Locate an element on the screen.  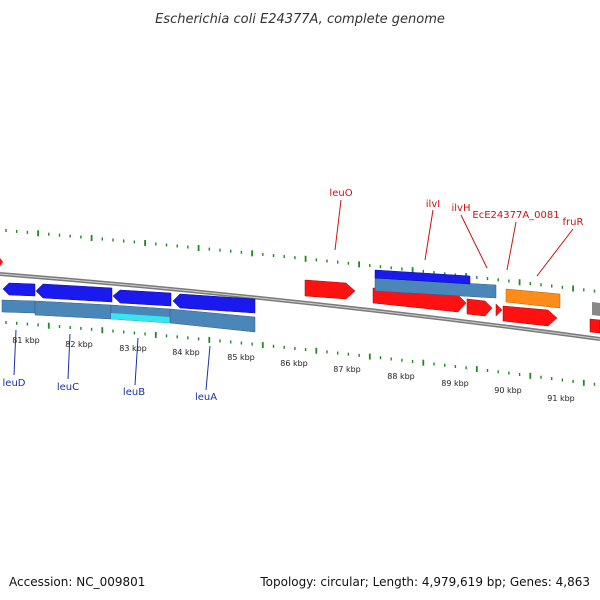
kbp-label: 82 kbp is located at coordinates (79, 344).